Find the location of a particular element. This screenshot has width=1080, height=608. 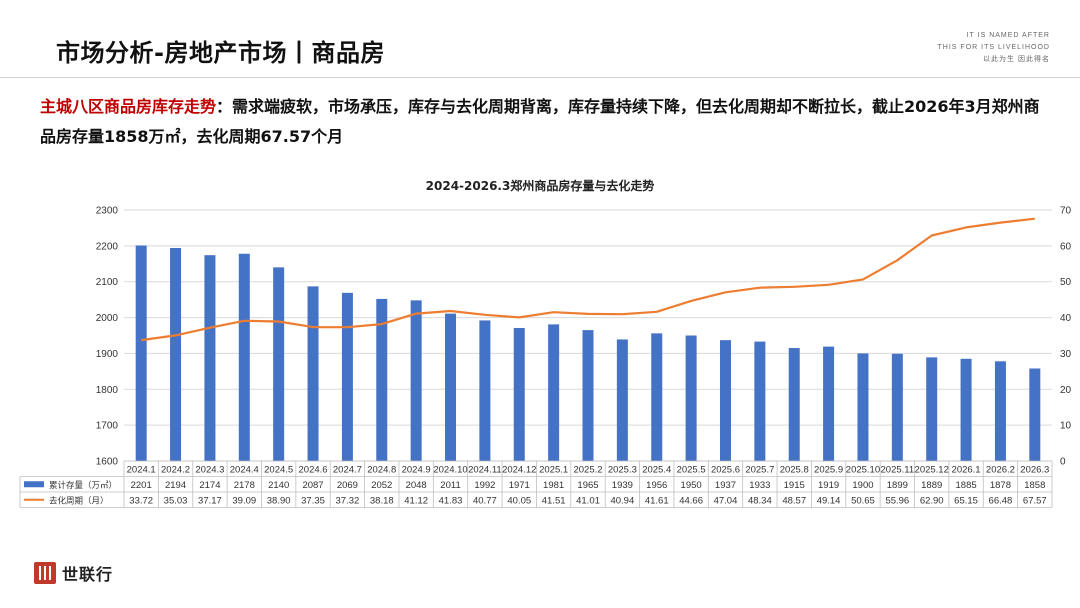

table-value-stock: 2052 is located at coordinates (381, 485).